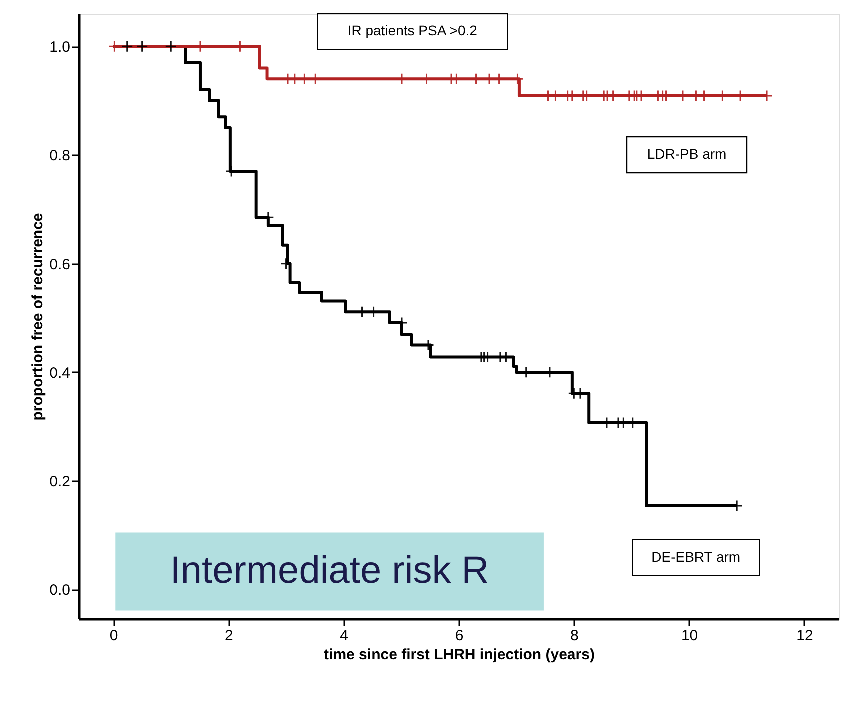  What do you see at coordinates (60, 482) in the screenshot?
I see `y-tick-label: 0.2` at bounding box center [60, 482].